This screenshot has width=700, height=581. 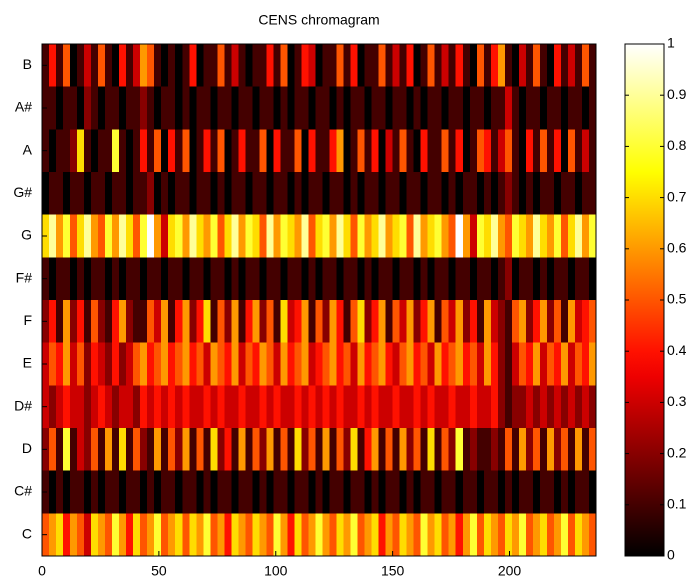 What do you see at coordinates (28, 149) in the screenshot?
I see `y-tick-label: A` at bounding box center [28, 149].